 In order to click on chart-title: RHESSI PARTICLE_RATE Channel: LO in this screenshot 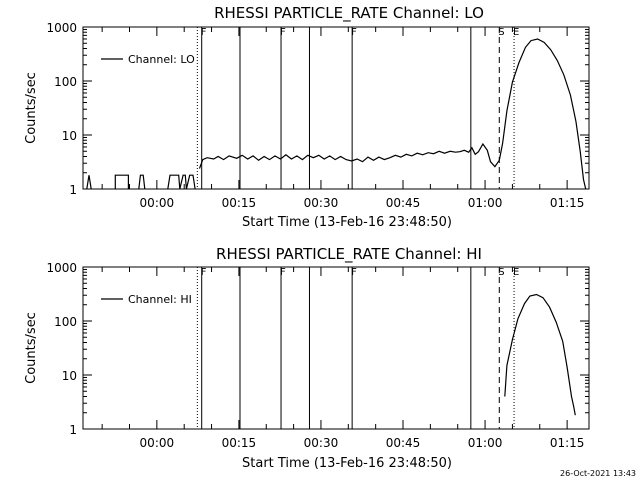, I will do `click(349, 13)`.